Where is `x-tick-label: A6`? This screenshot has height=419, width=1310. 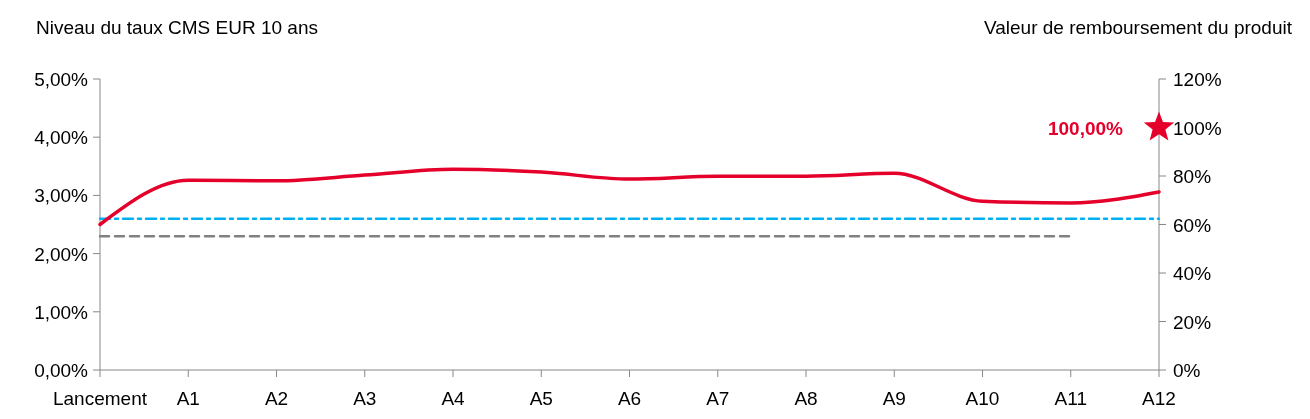 x-tick-label: A6 is located at coordinates (629, 398).